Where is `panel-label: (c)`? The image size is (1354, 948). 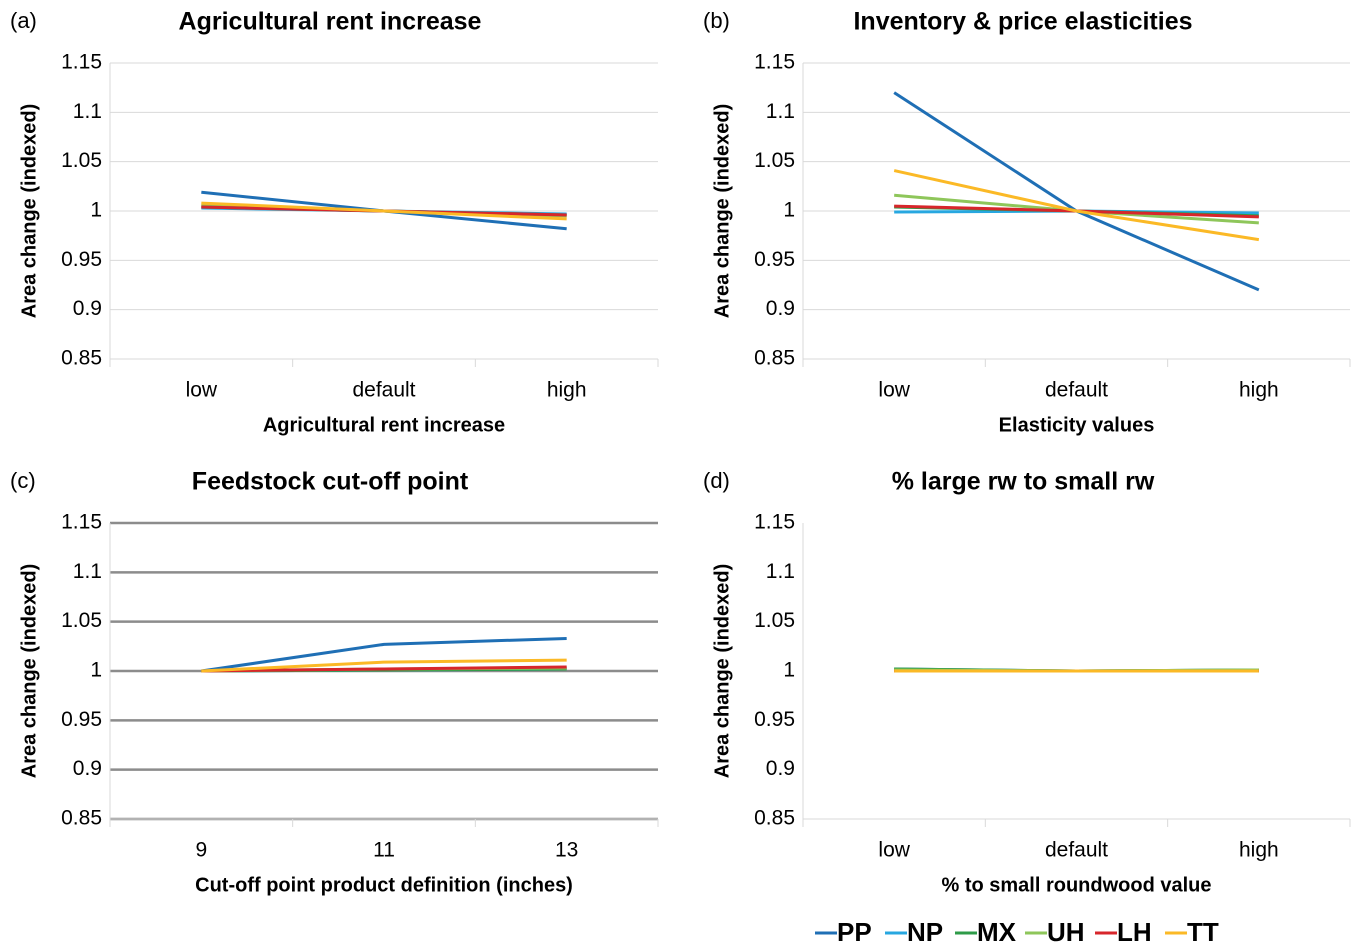
panel-label: (c) is located at coordinates (23, 480).